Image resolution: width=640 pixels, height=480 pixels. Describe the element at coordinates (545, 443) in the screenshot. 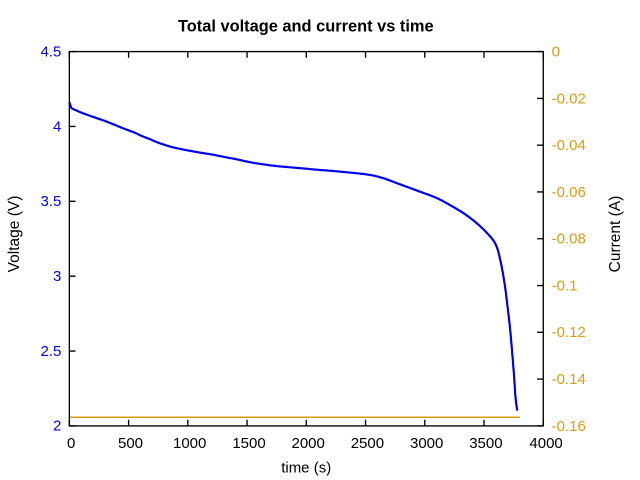

I see `svg-text: 4000` at that location.